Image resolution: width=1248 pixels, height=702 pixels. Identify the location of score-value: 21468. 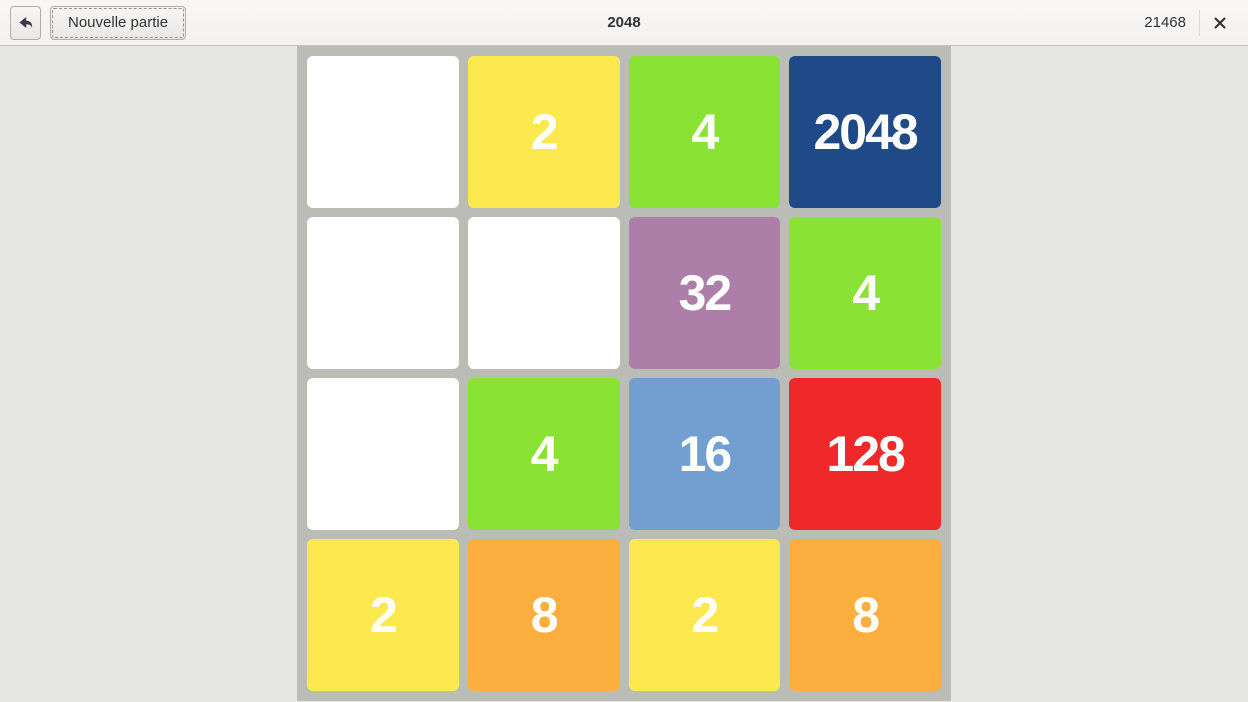
(1165, 22).